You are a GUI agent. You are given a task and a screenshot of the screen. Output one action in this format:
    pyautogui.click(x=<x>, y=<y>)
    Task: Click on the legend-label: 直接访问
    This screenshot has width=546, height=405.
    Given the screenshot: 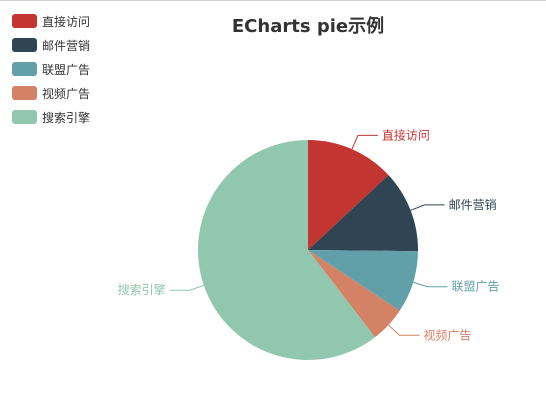 What is the action you would take?
    pyautogui.click(x=66, y=21)
    